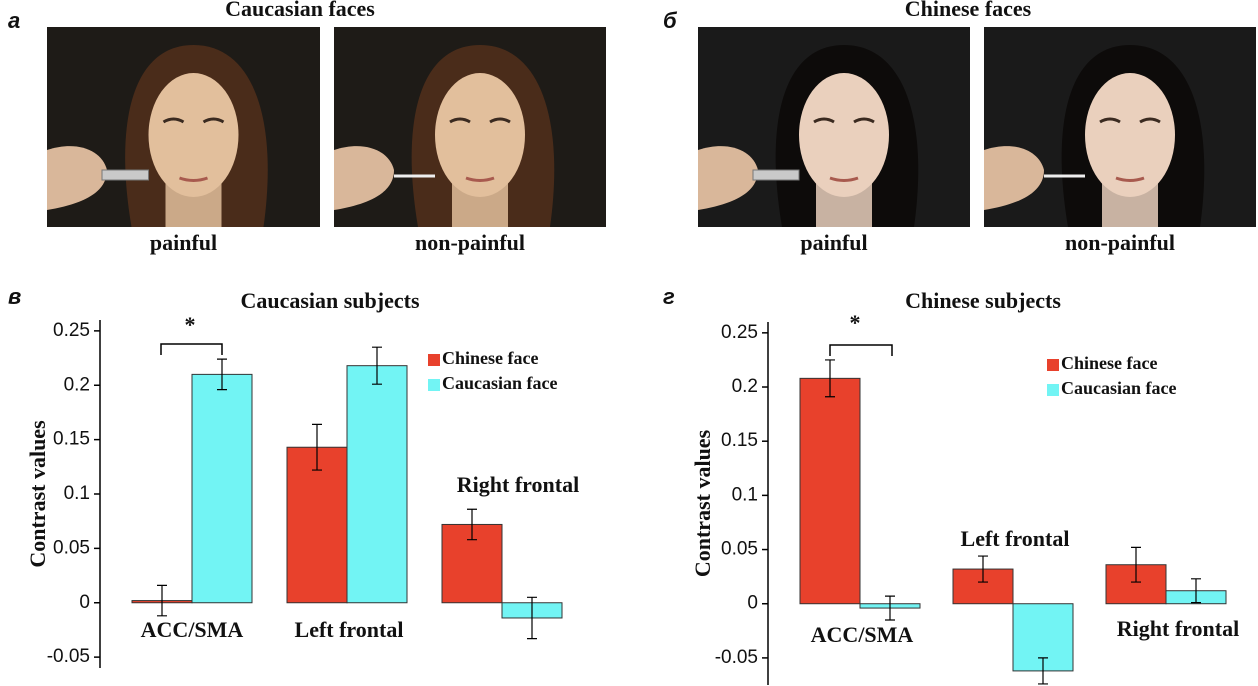  What do you see at coordinates (330, 300) in the screenshot?
I see `chart-title: Caucasian subjects` at bounding box center [330, 300].